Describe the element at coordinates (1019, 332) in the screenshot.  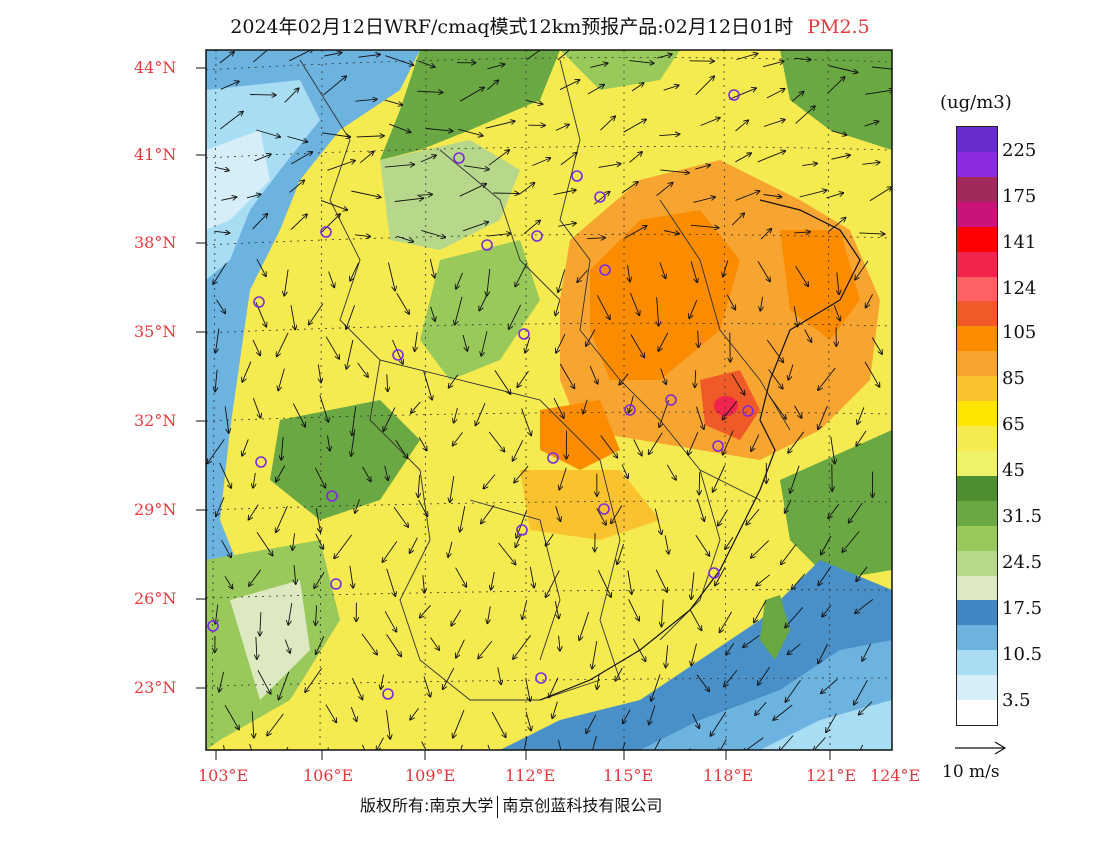
I see `legend-label: 105` at that location.